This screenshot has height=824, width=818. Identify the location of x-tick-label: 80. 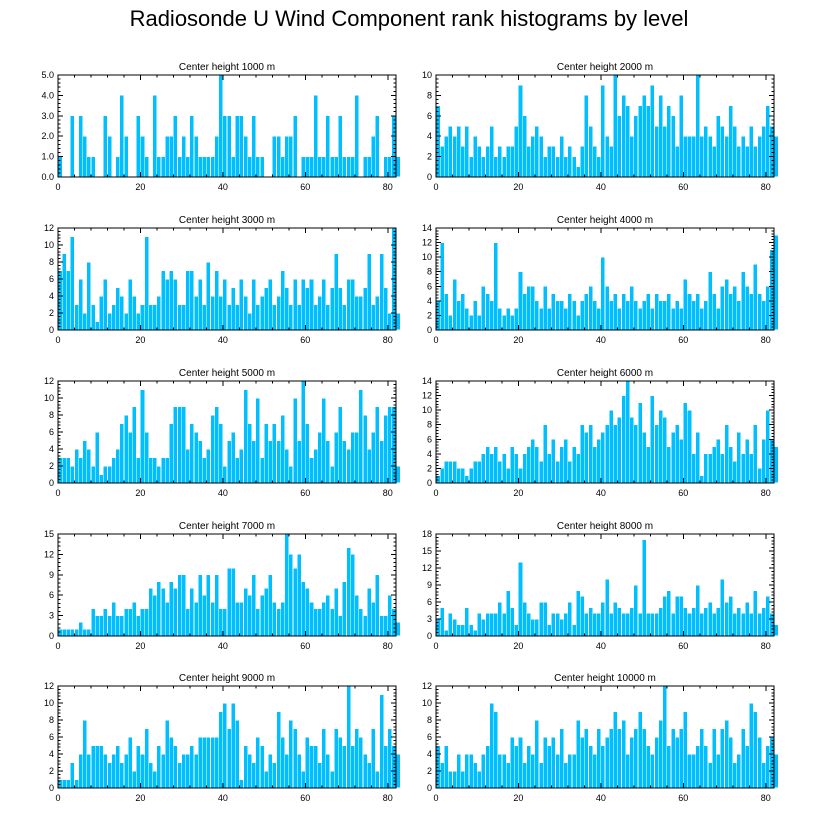
(388, 340).